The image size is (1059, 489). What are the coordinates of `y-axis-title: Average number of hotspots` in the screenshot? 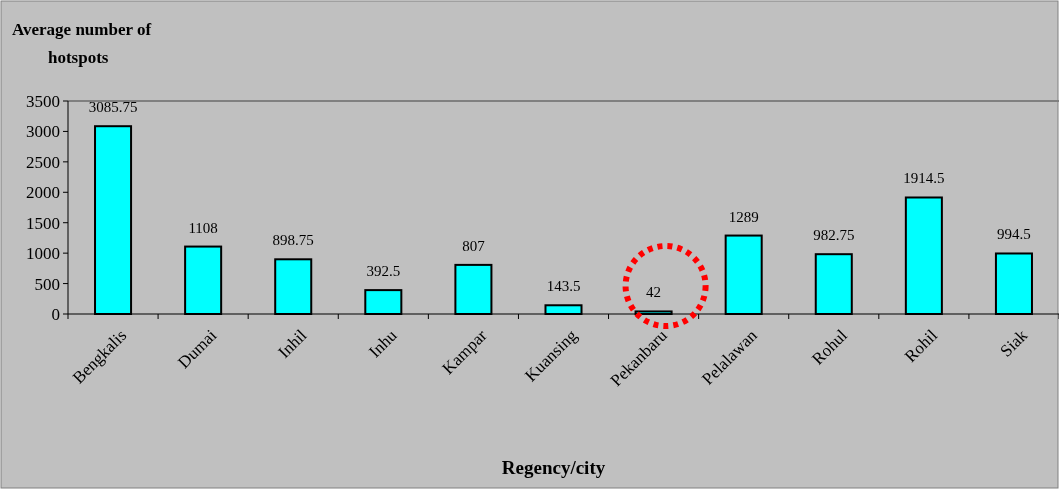 It's located at (82, 43).